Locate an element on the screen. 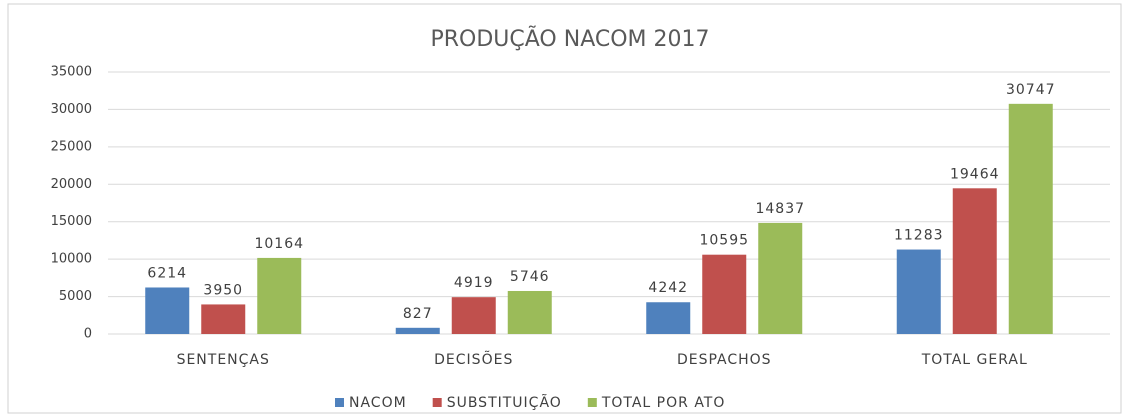 The height and width of the screenshot is (418, 1129). x-tick-label: TOTAL GERAL is located at coordinates (974, 360).